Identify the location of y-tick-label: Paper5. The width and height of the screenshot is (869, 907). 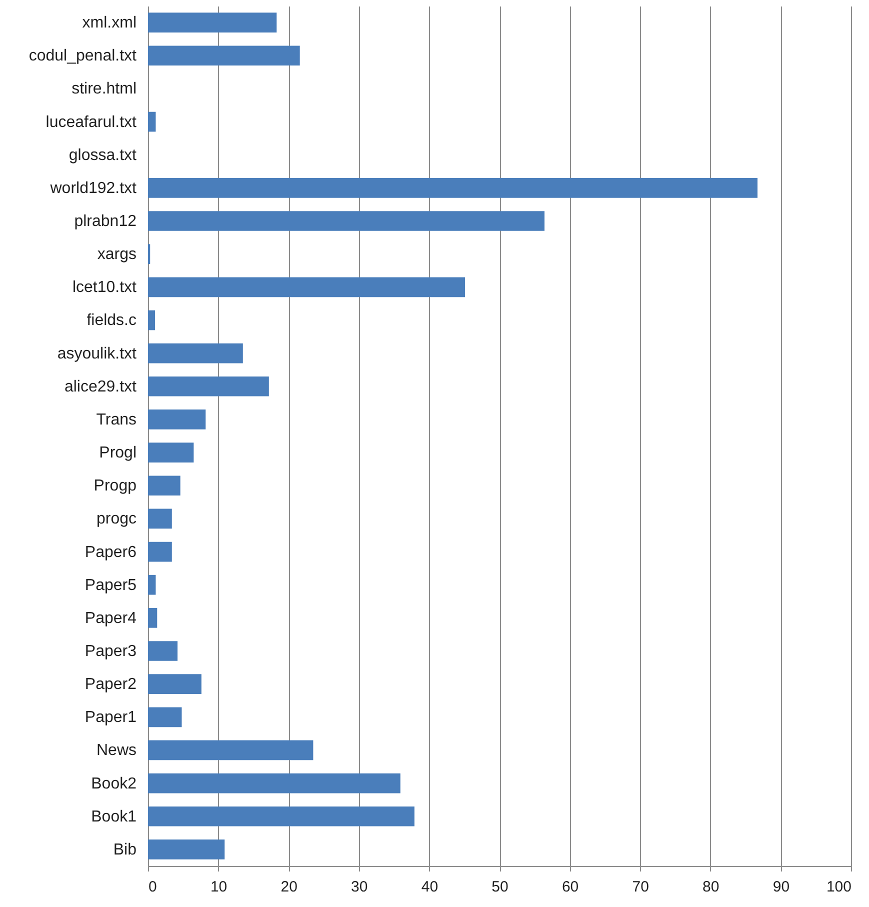
(110, 585).